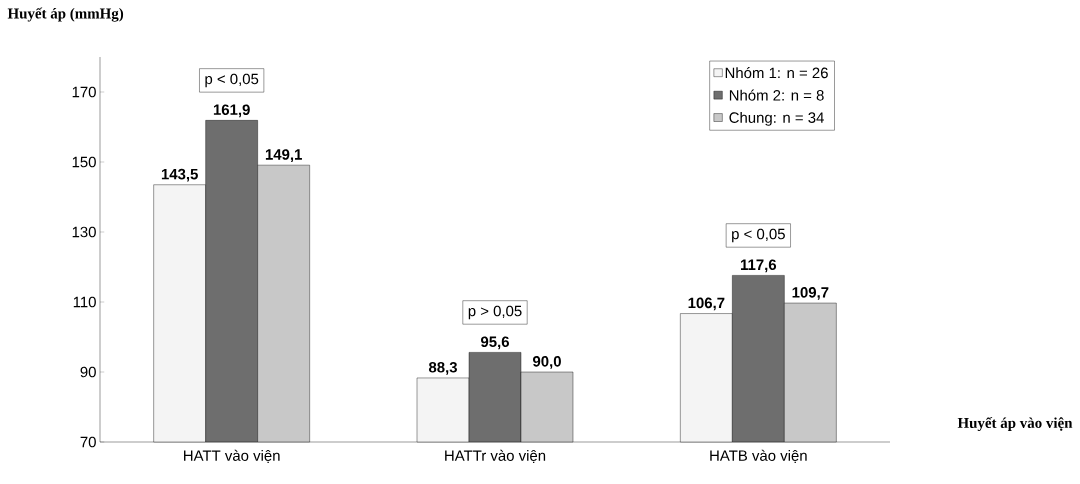 This screenshot has height=484, width=1080. Describe the element at coordinates (546, 362) in the screenshot. I see `data-label: 90,0` at that location.